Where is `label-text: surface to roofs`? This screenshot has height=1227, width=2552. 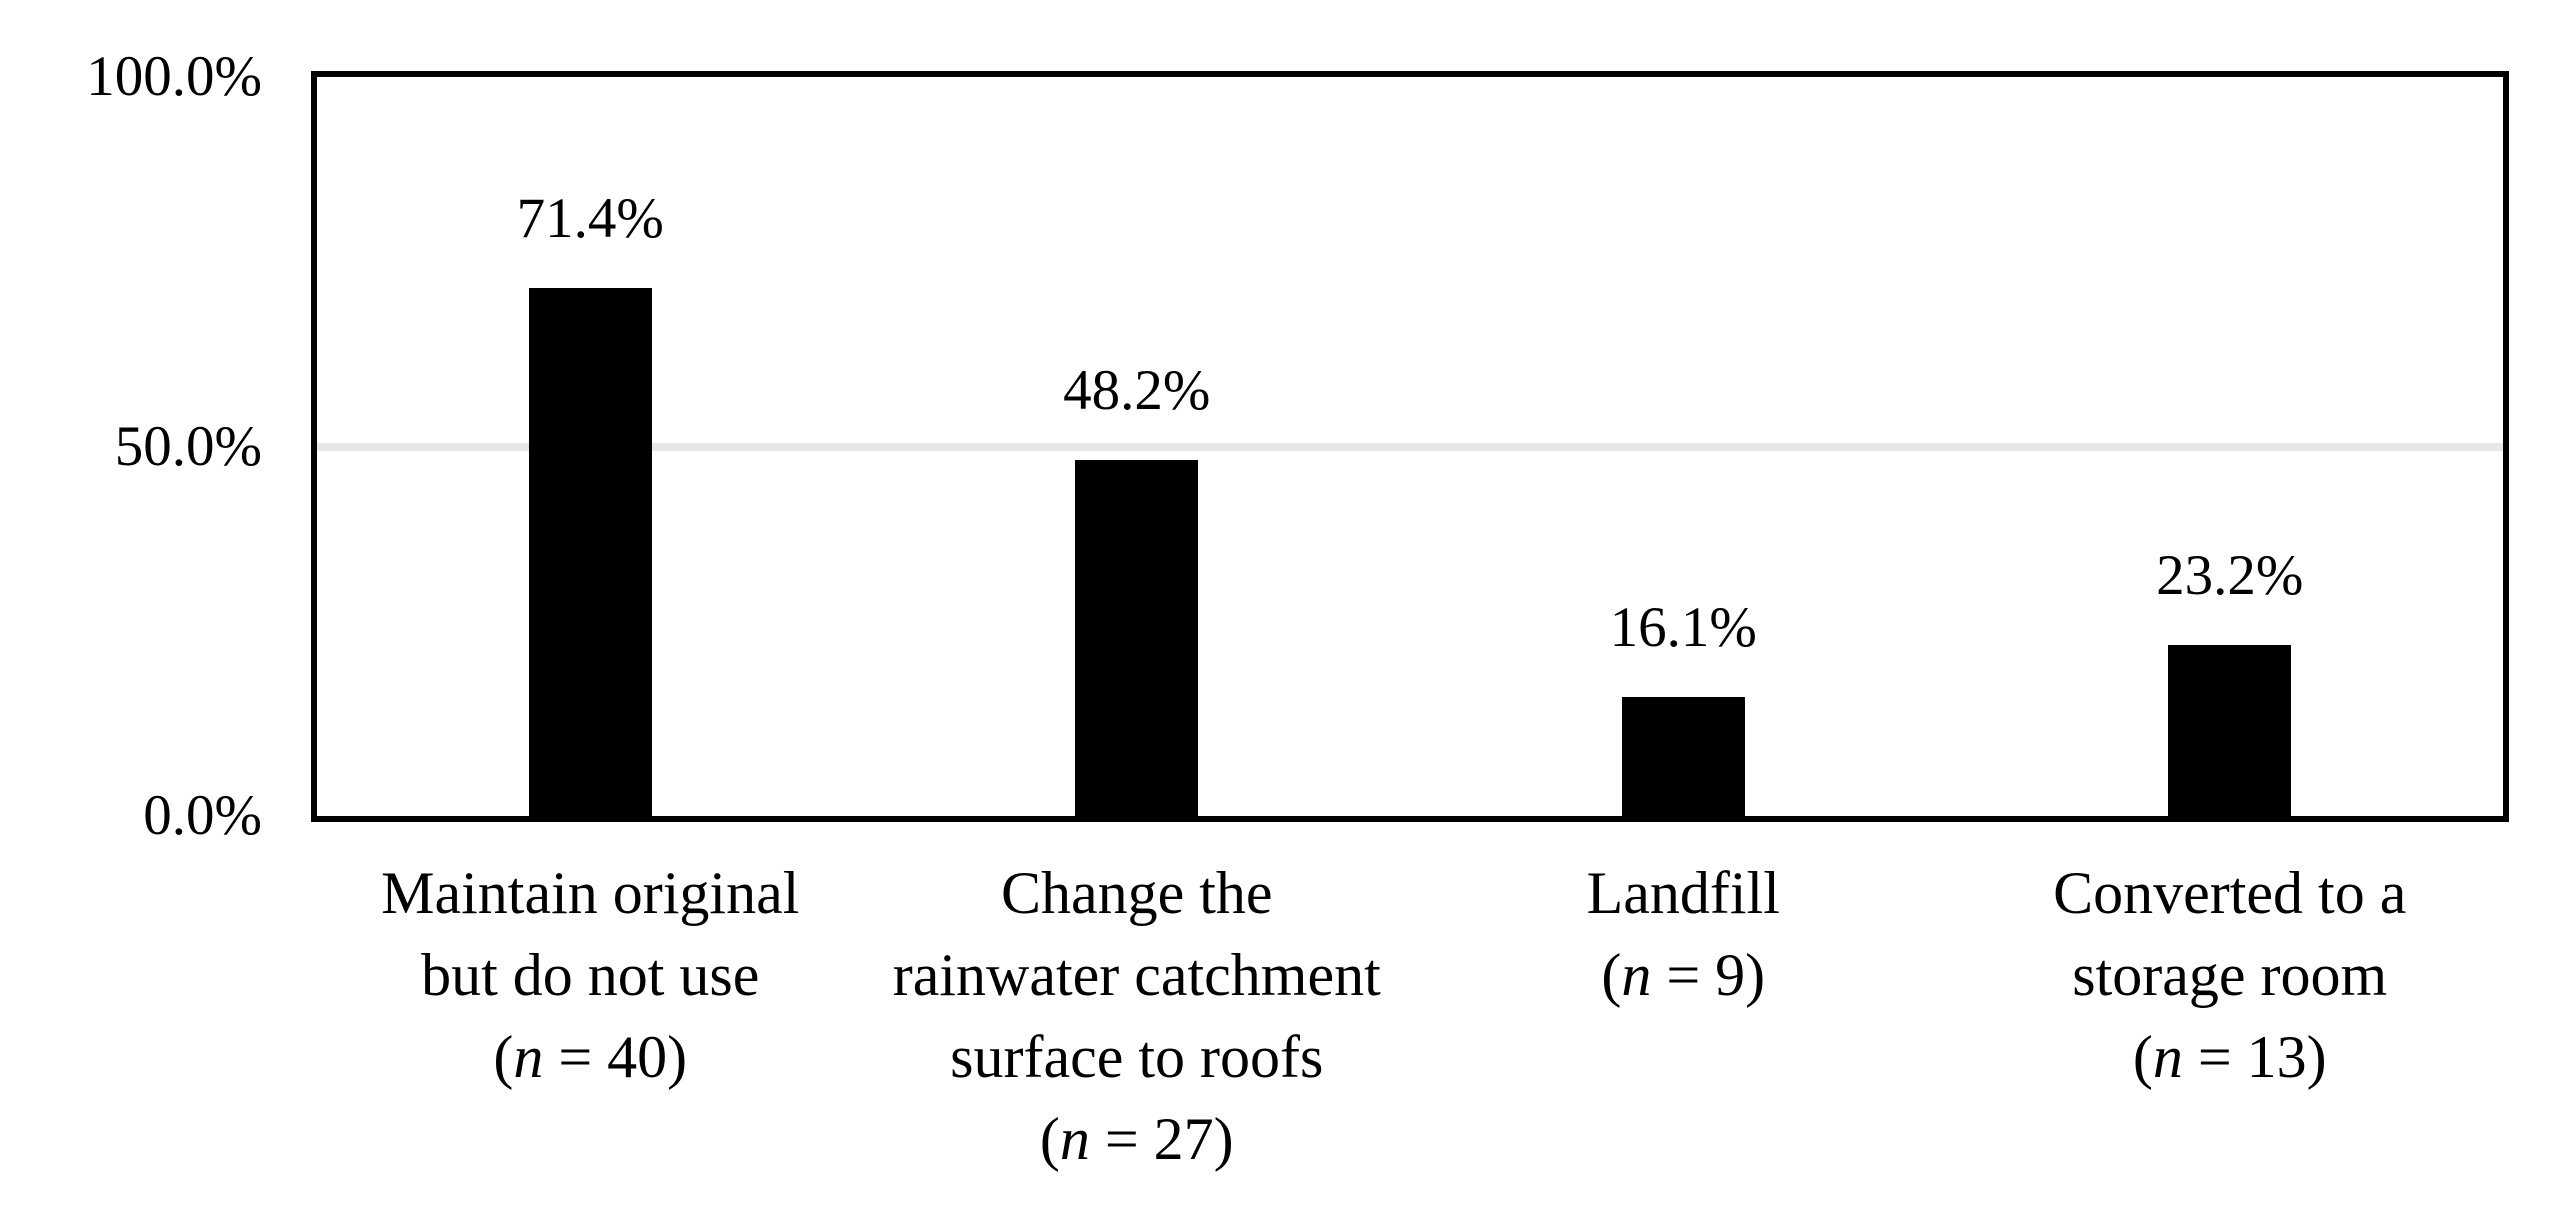 label-text: surface to roofs is located at coordinates (1137, 1057).